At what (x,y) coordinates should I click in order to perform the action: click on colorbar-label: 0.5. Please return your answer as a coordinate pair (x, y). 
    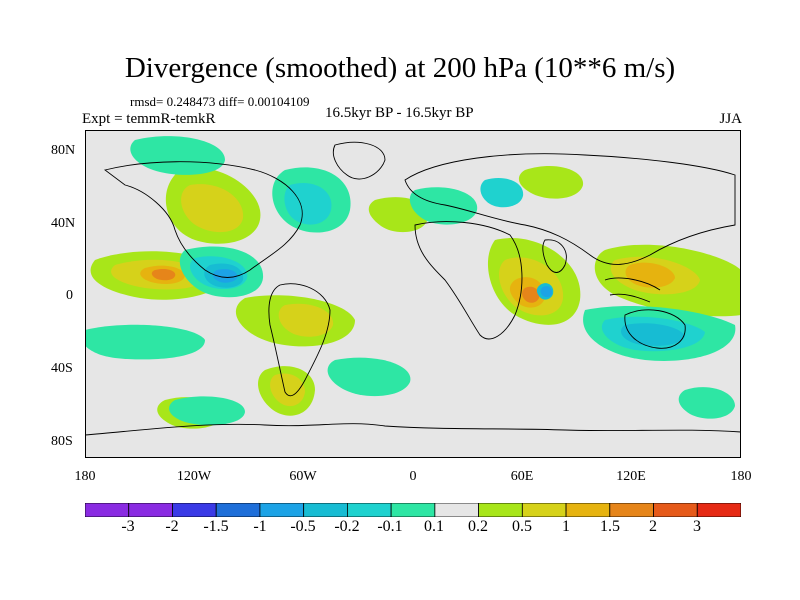
    Looking at the image, I should click on (522, 526).